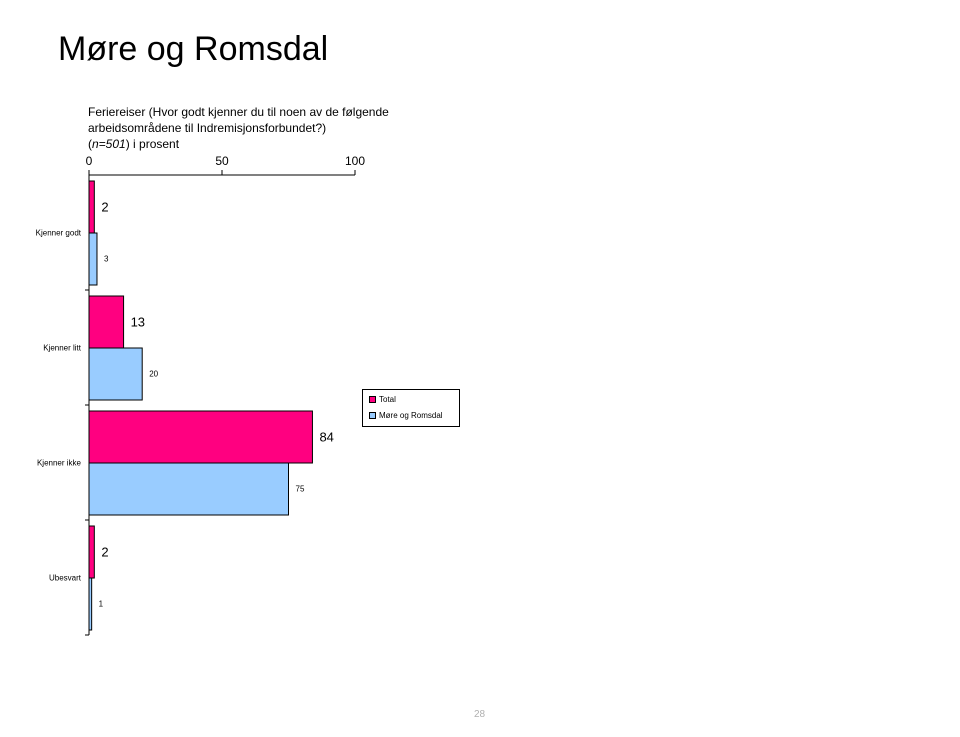 This screenshot has width=960, height=737. Describe the element at coordinates (387, 399) in the screenshot. I see `legend-label-total: Total` at that location.